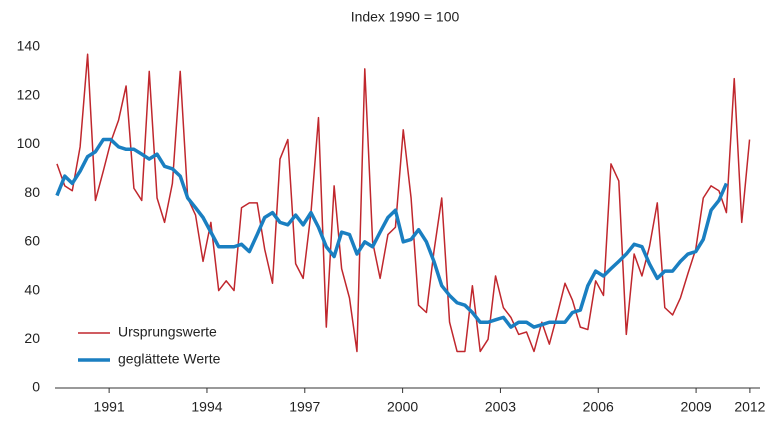  Describe the element at coordinates (598, 407) in the screenshot. I see `x-tick-label: 2006` at that location.